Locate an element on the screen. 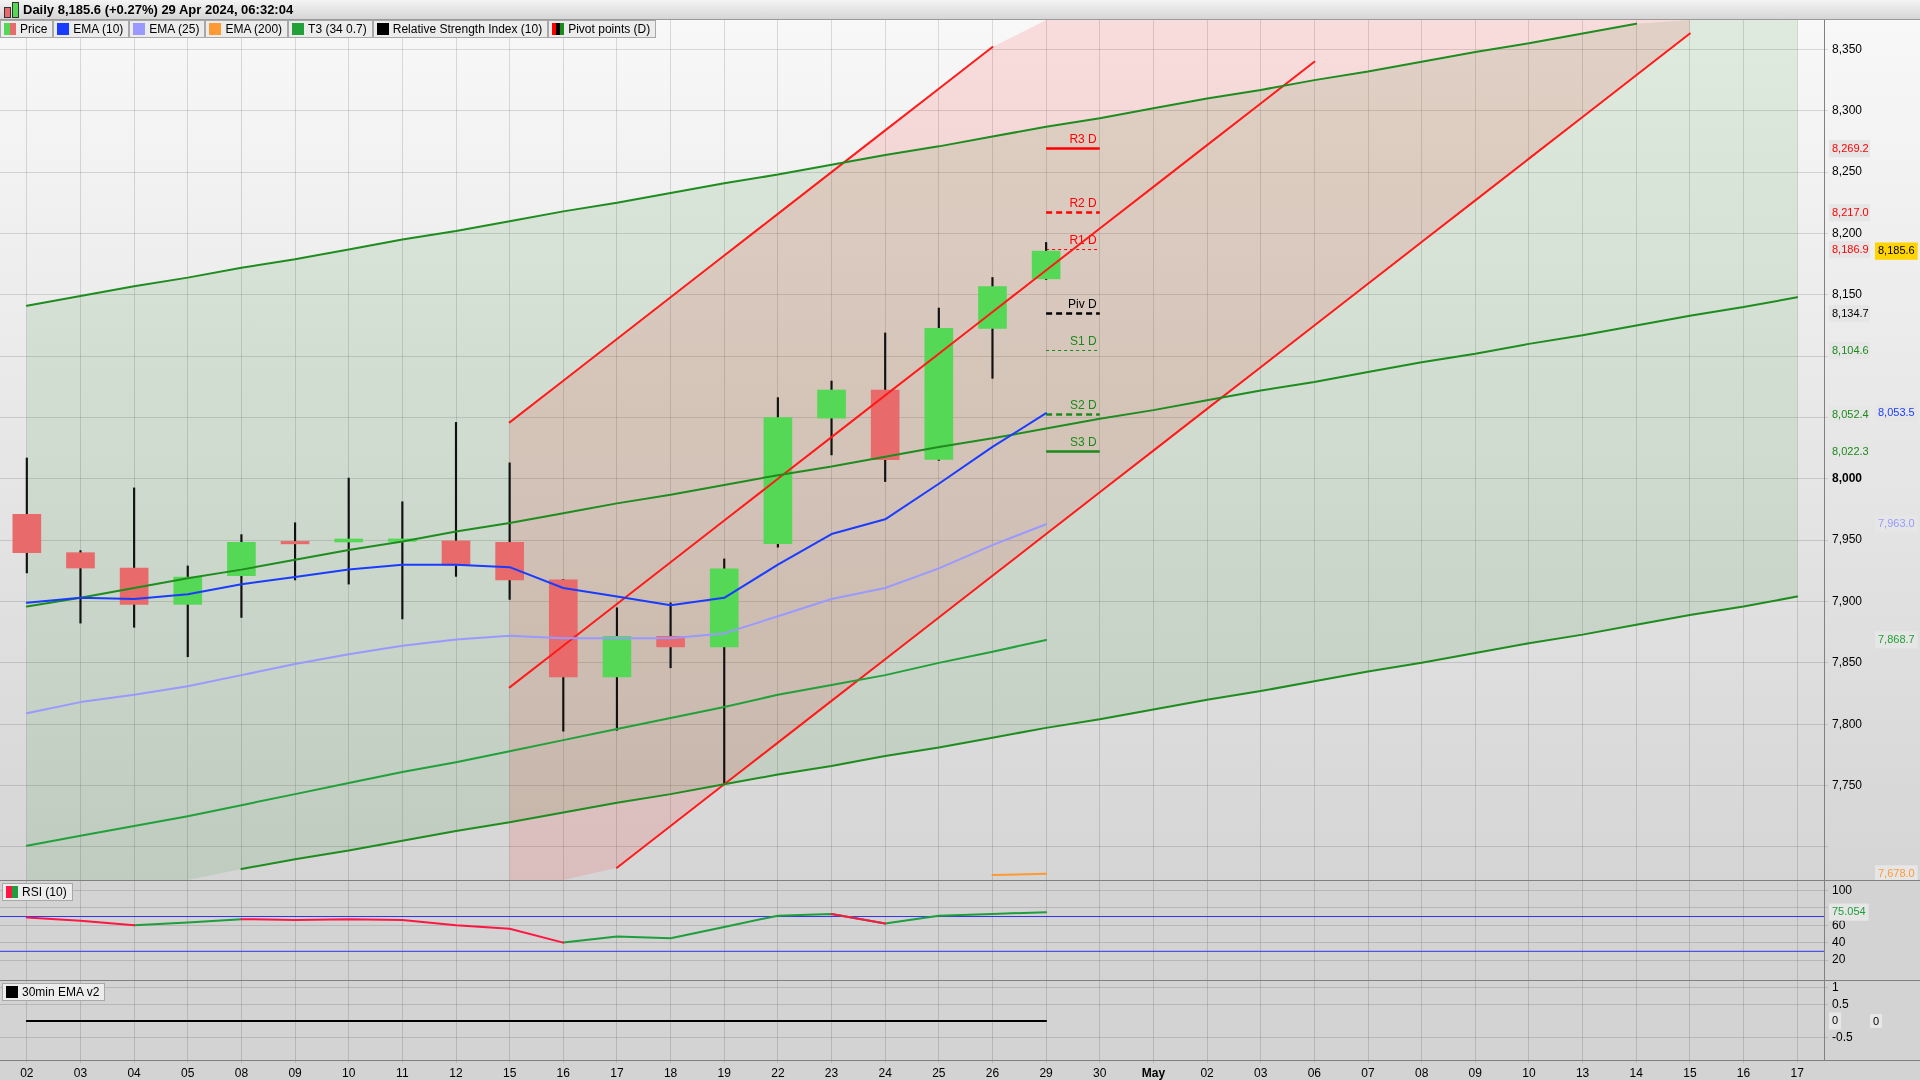 This screenshot has width=1920, height=1080. legend-label: Price is located at coordinates (27, 29).